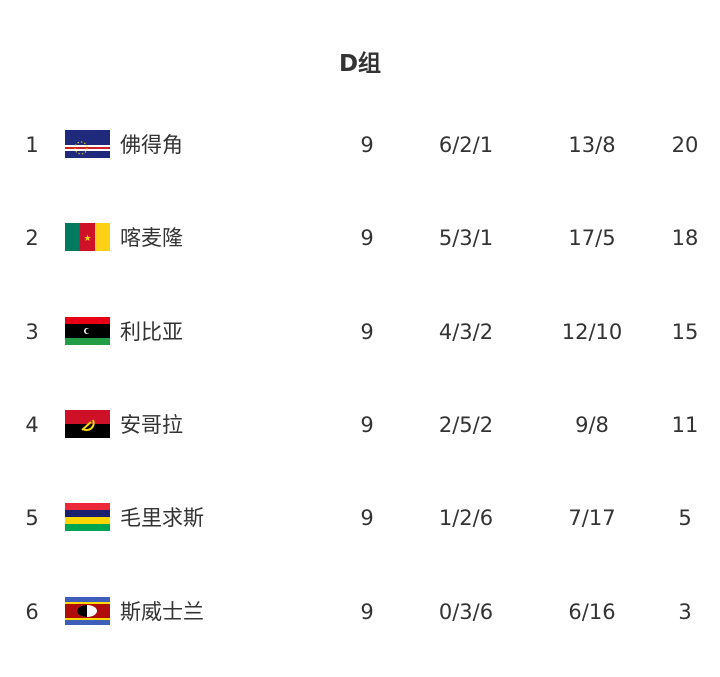 Image resolution: width=720 pixels, height=677 pixels. I want to click on table-row: 1 佛得角 9 6/2/1 13/8 20, so click(360, 144).